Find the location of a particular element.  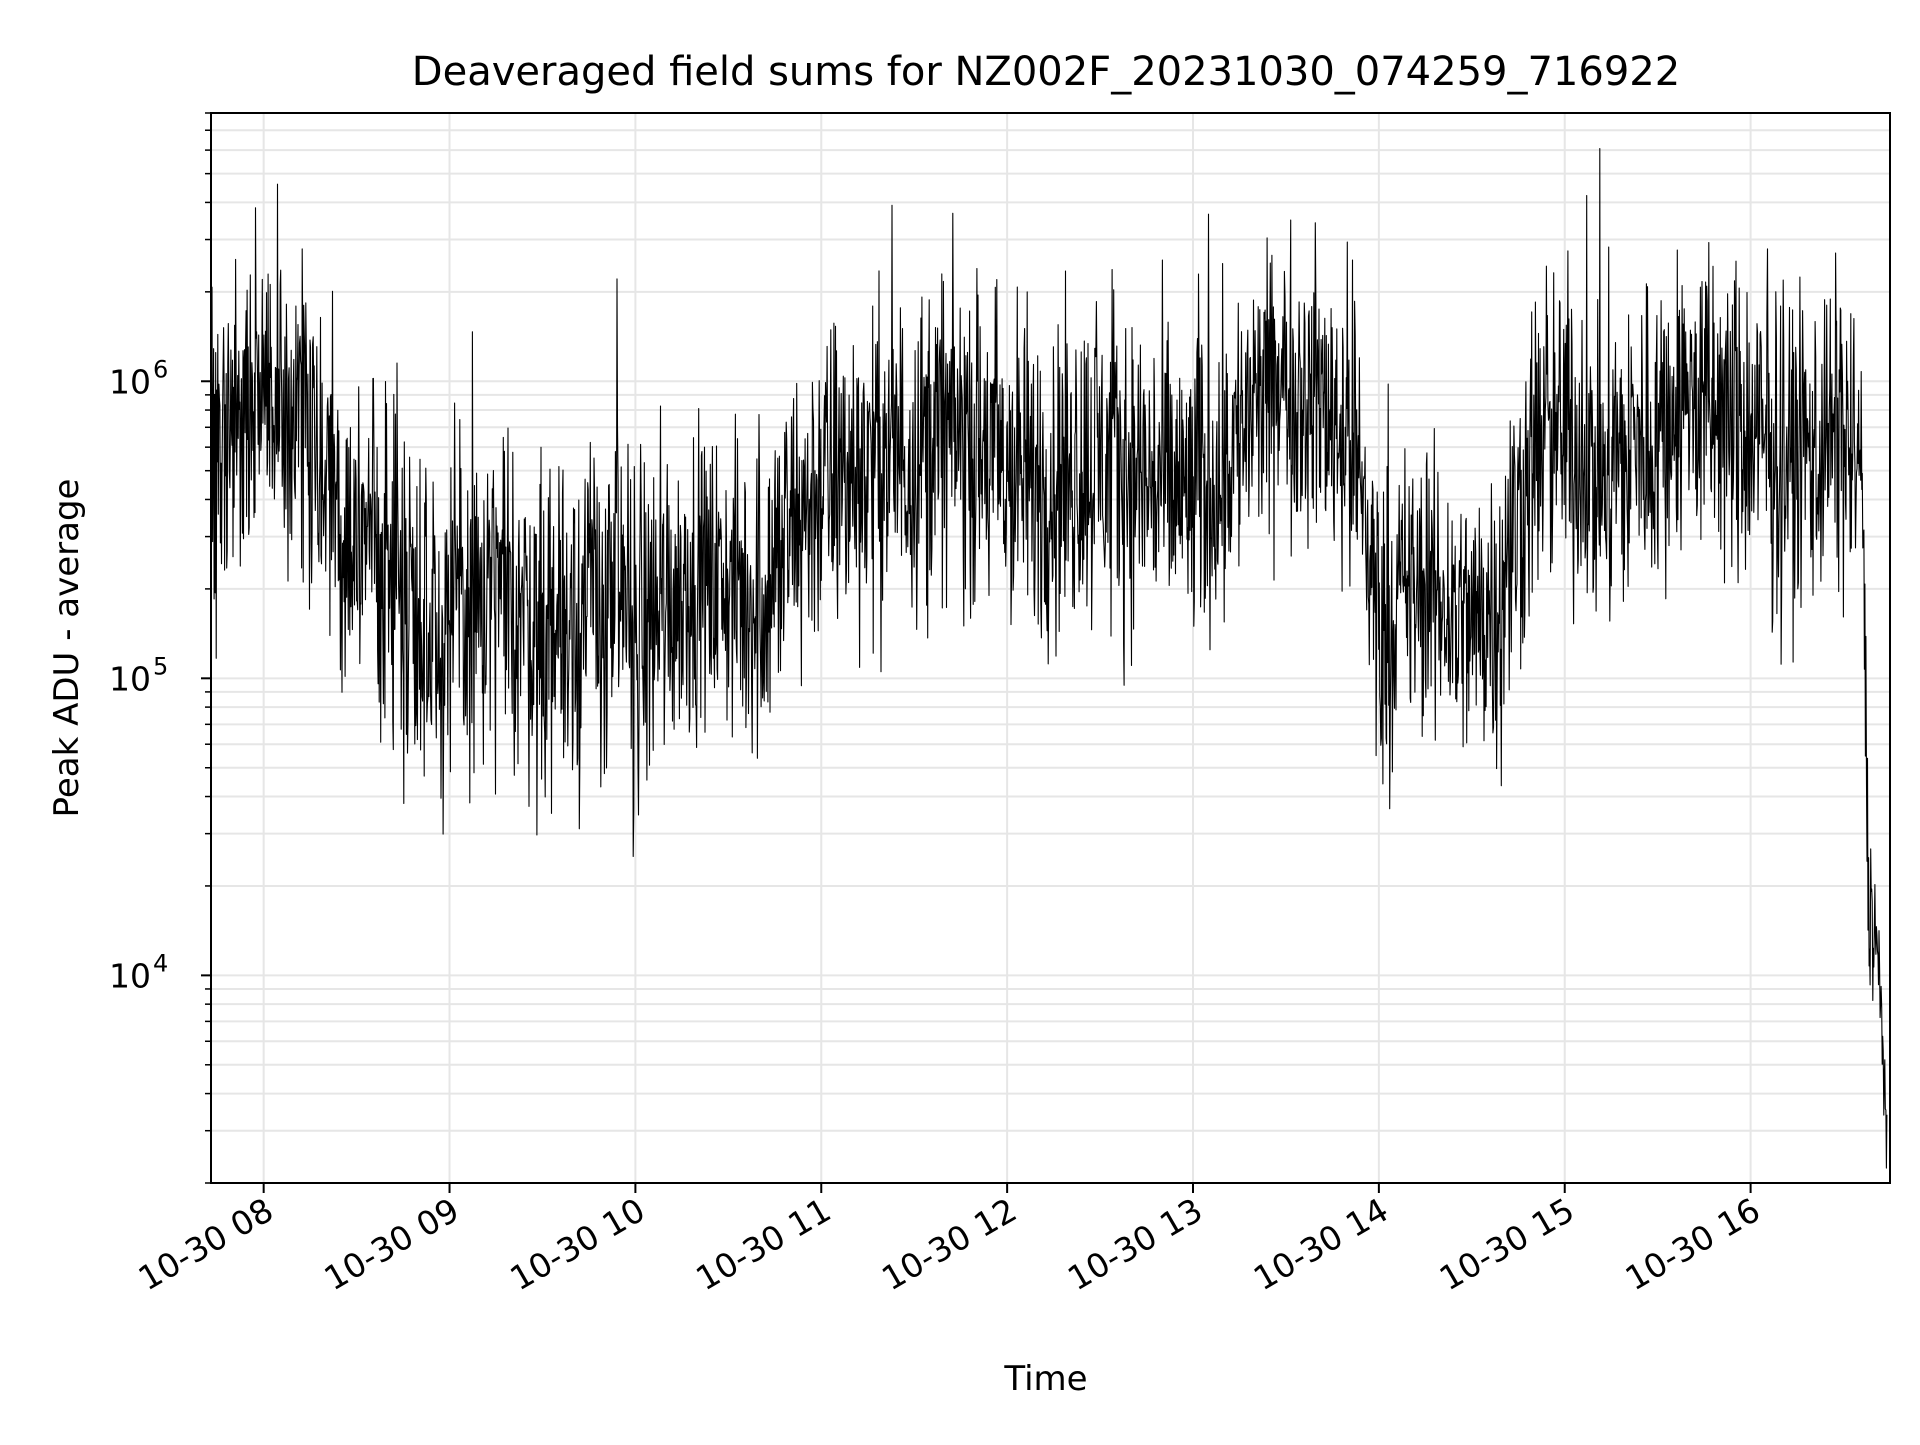

y-axis-label: Peak ADU - average is located at coordinates (67, 648).